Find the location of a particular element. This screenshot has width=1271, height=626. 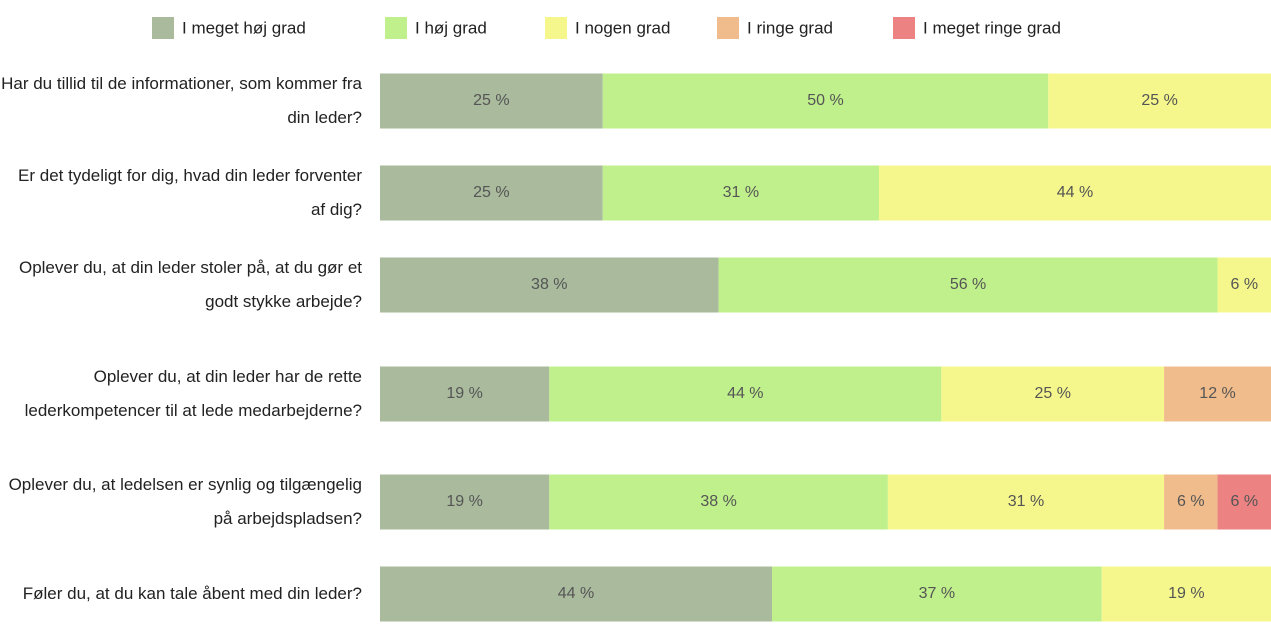

legend-label: I ringe grad is located at coordinates (790, 27).